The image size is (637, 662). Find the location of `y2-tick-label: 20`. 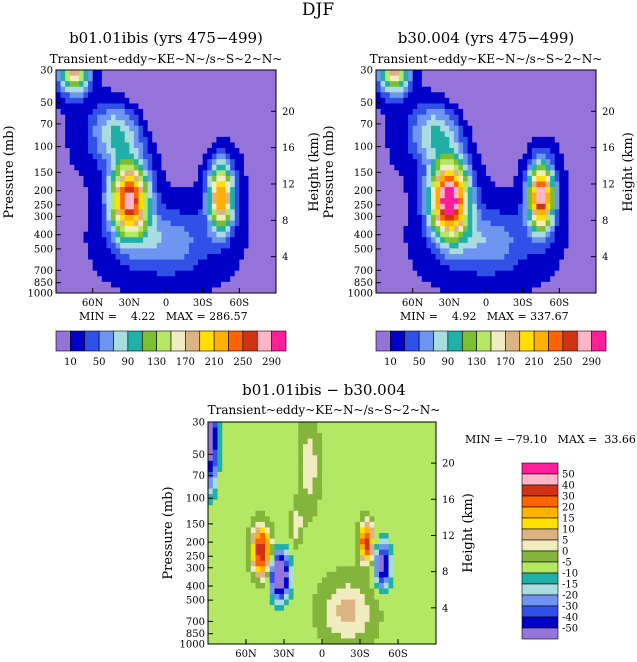

y2-tick-label: 20 is located at coordinates (608, 112).